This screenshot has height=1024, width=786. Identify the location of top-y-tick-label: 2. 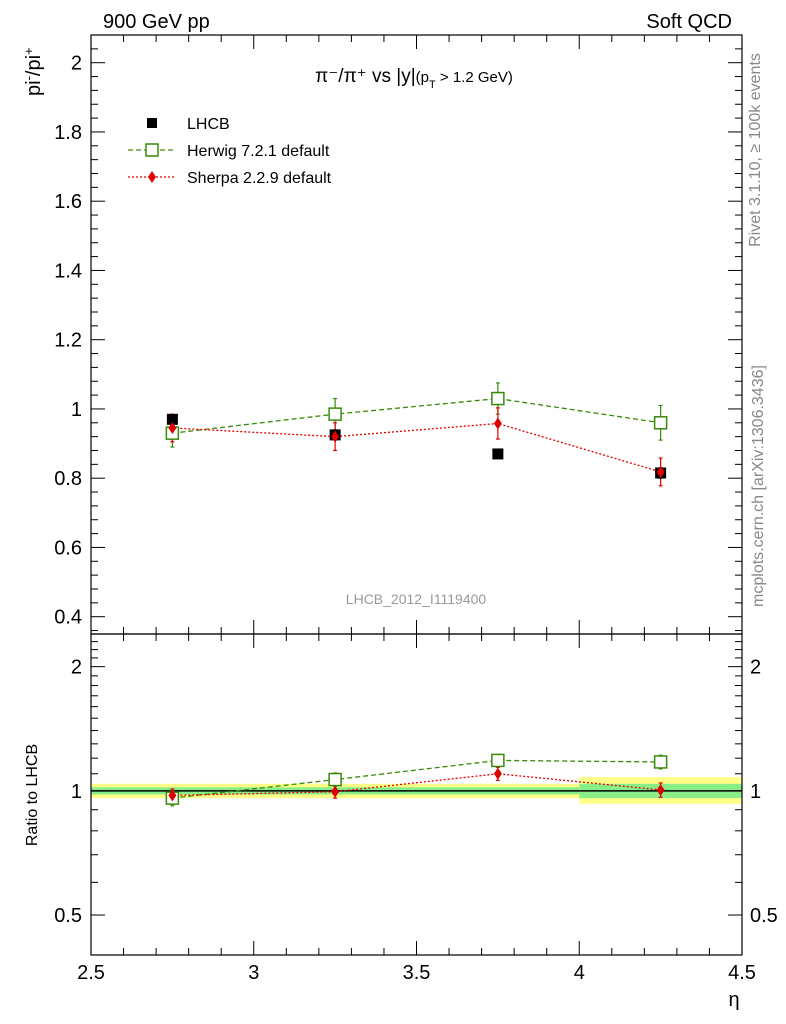
(76, 64).